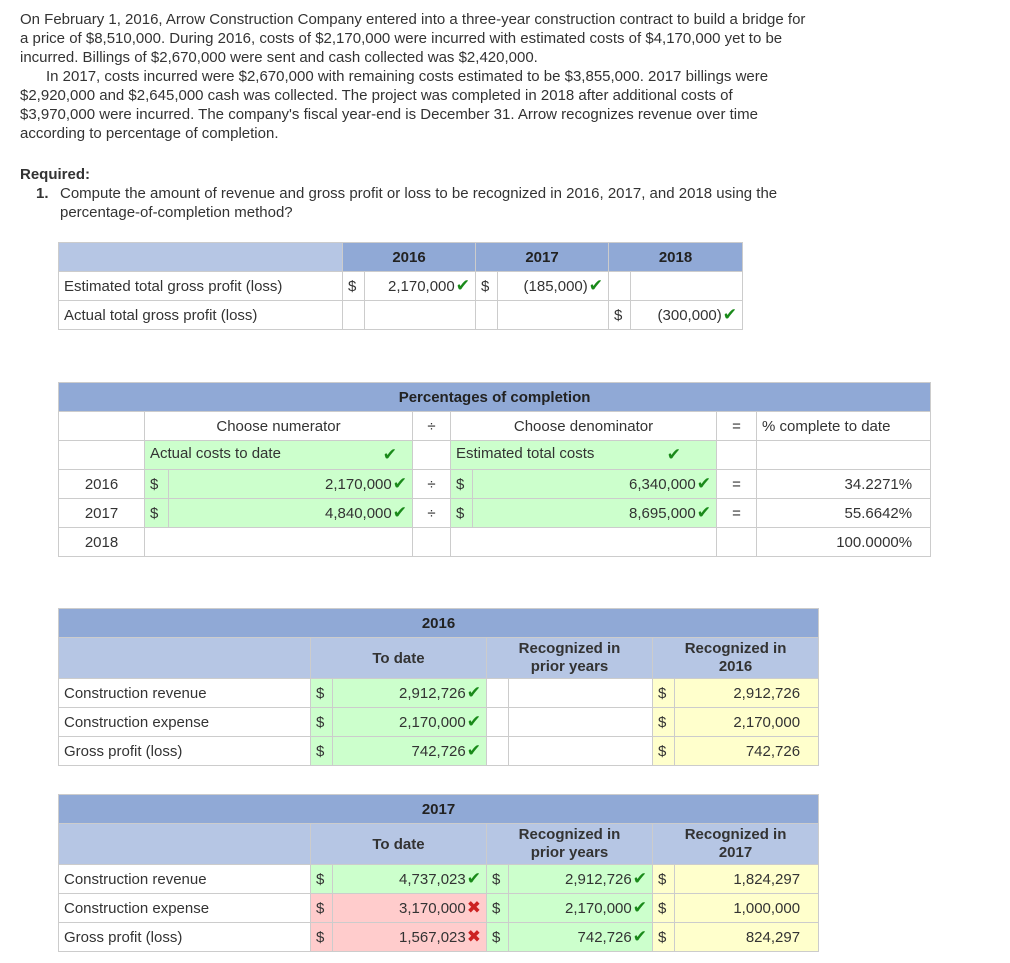  What do you see at coordinates (580, 908) in the screenshot?
I see `expense-prior-input: 2,170,000✔` at bounding box center [580, 908].